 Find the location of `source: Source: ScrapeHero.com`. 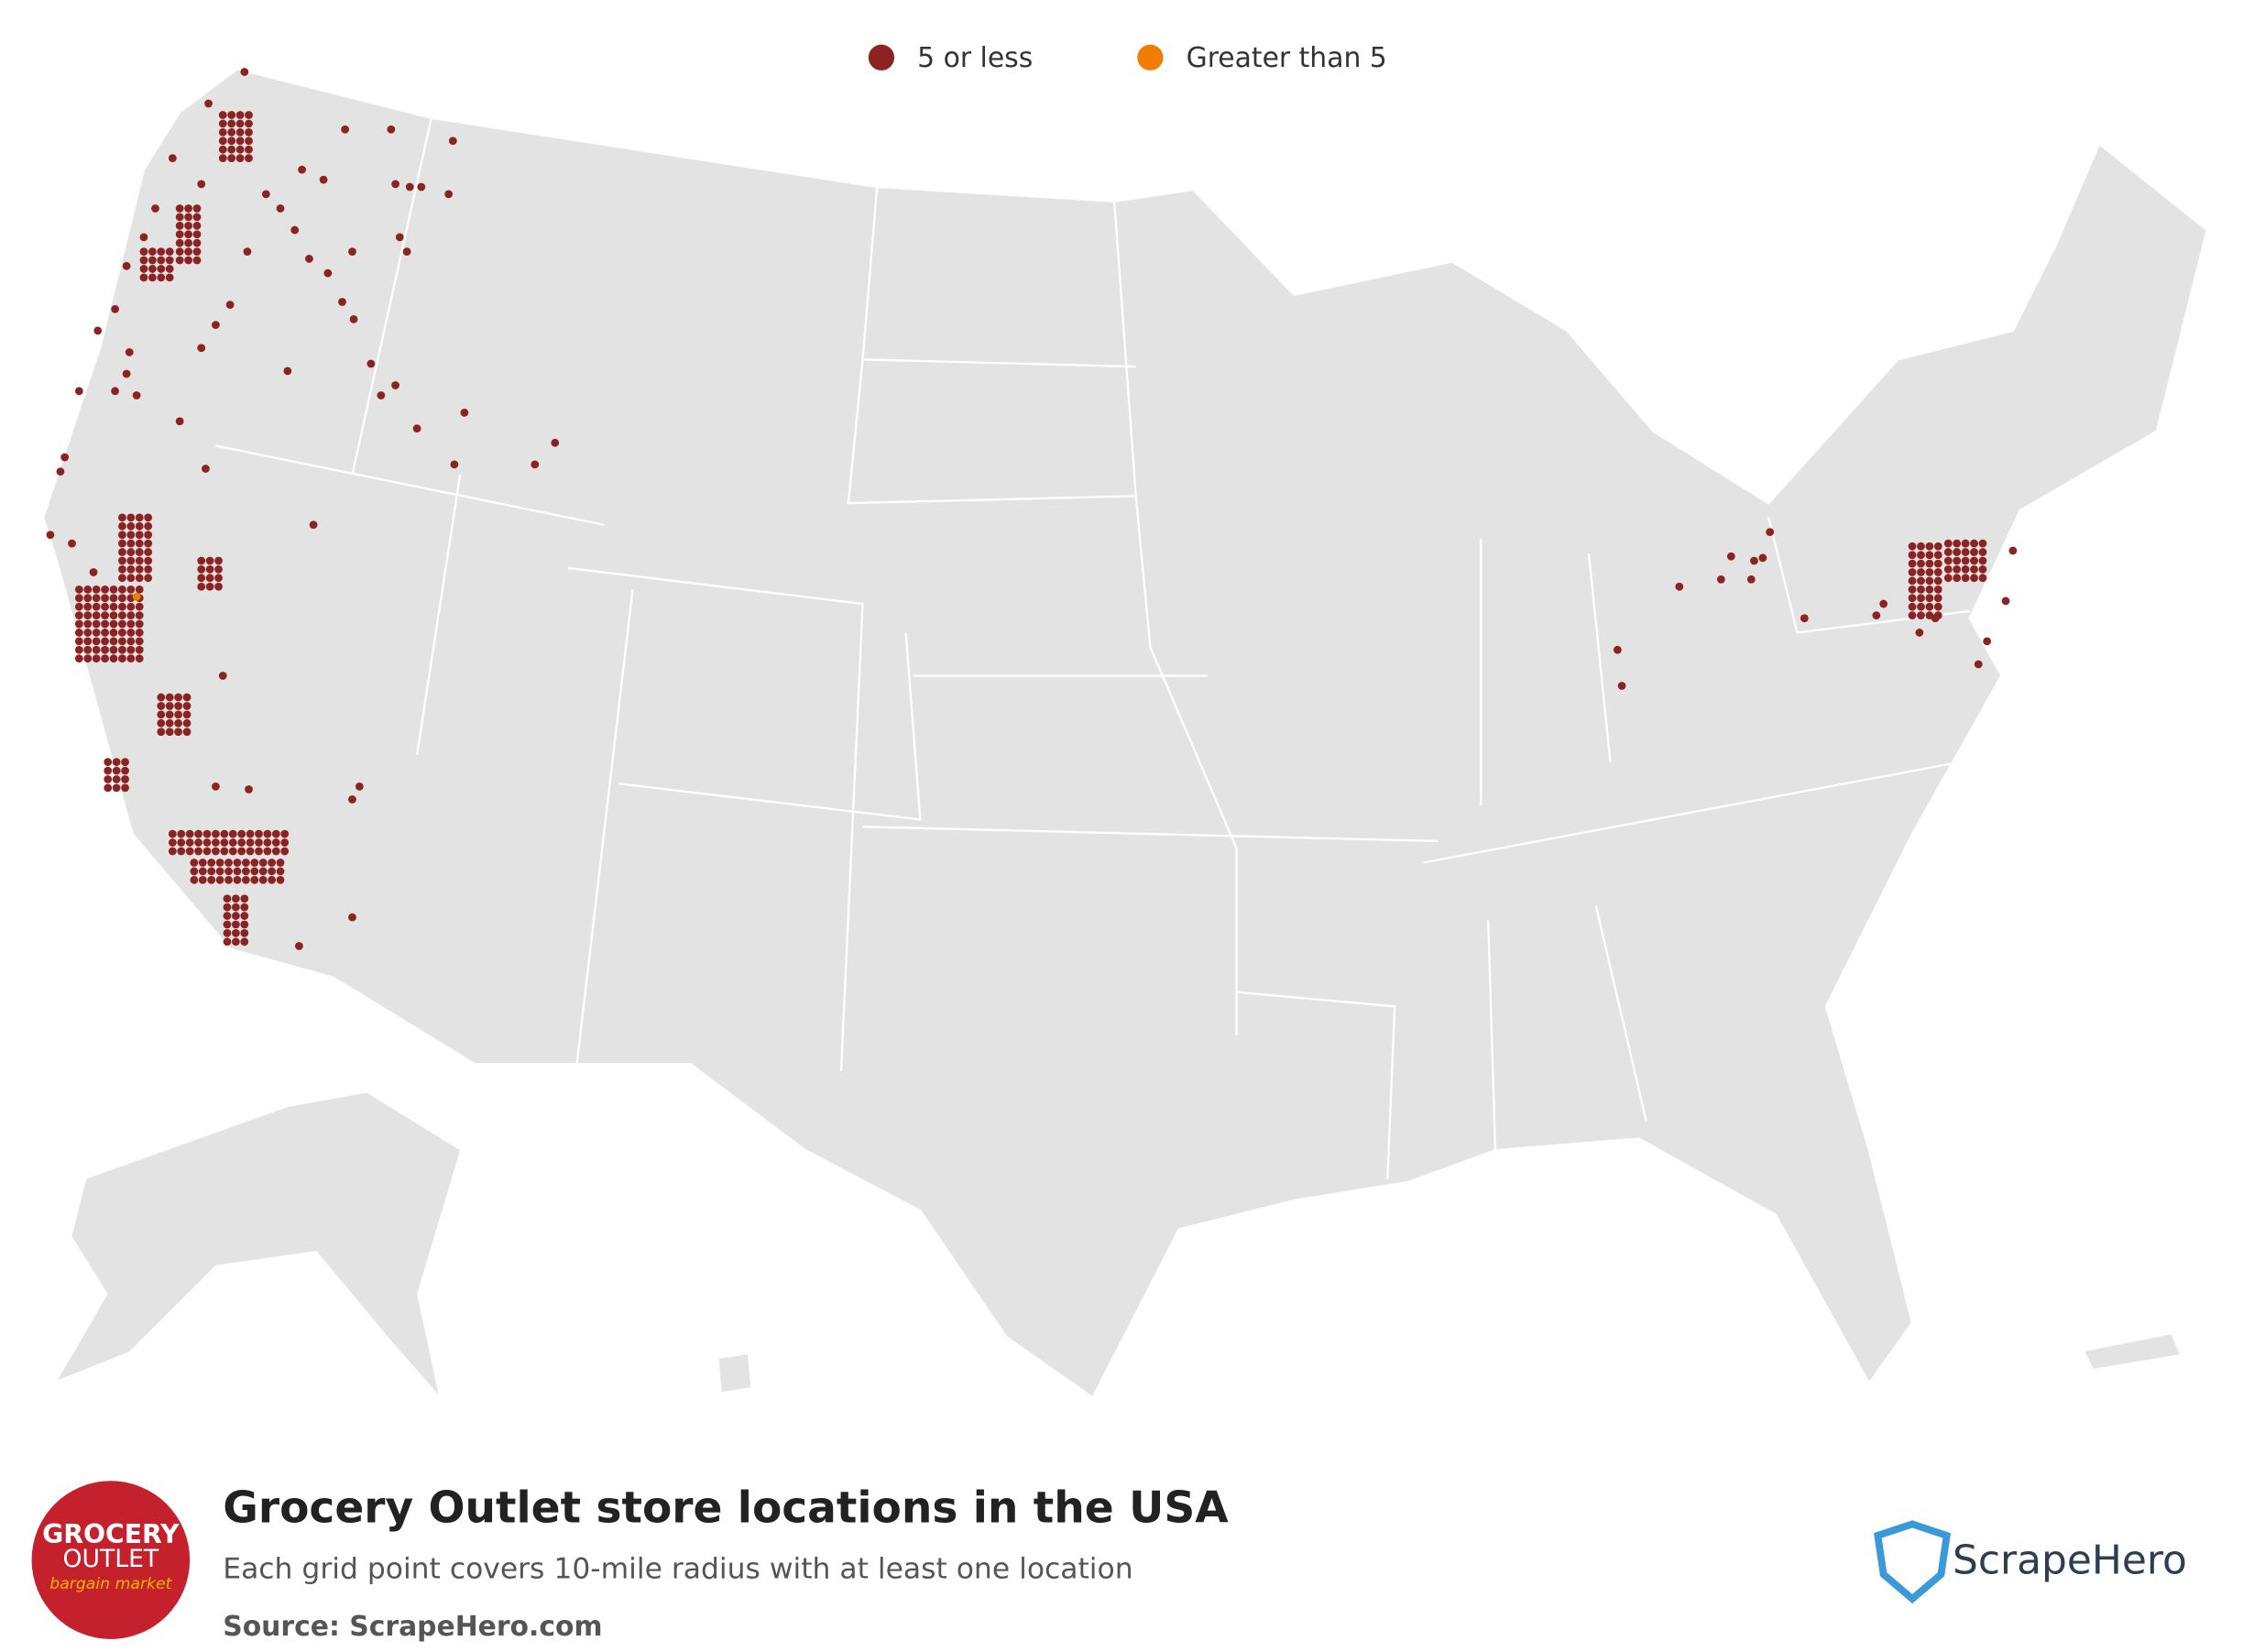

source: Source: ScrapeHero.com is located at coordinates (412, 1627).